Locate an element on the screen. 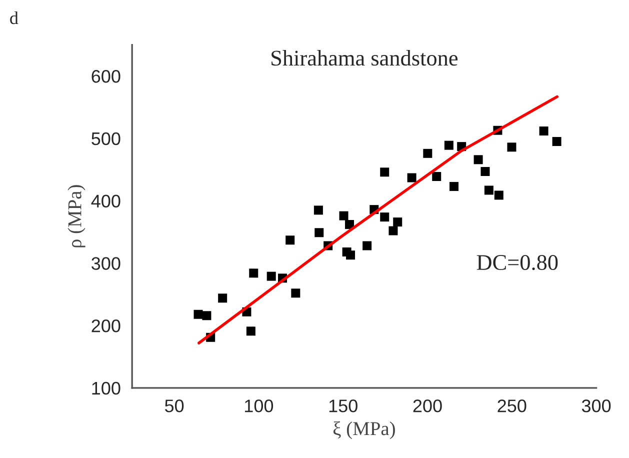 The width and height of the screenshot is (629, 458). y-tick-label: 400 is located at coordinates (105, 201).